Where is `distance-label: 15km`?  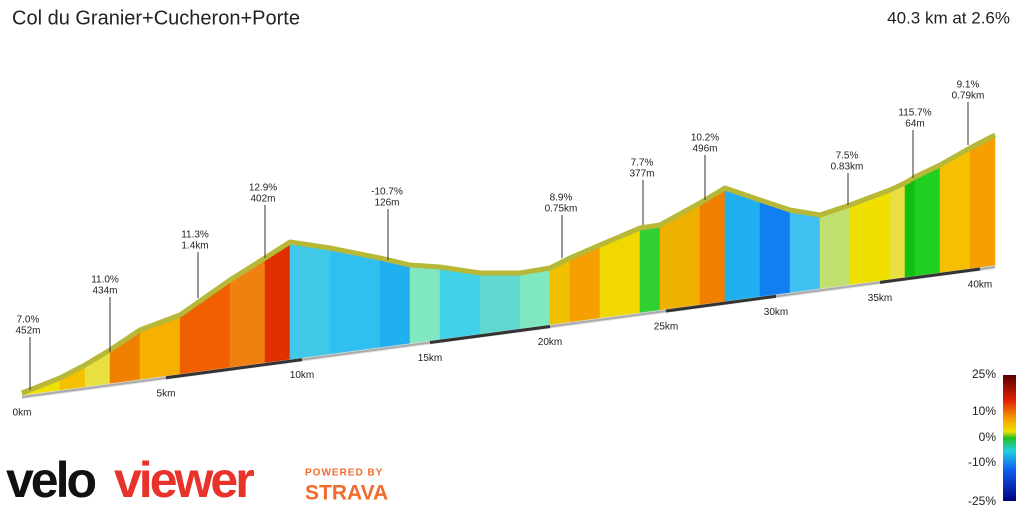
distance-label: 15km is located at coordinates (430, 358).